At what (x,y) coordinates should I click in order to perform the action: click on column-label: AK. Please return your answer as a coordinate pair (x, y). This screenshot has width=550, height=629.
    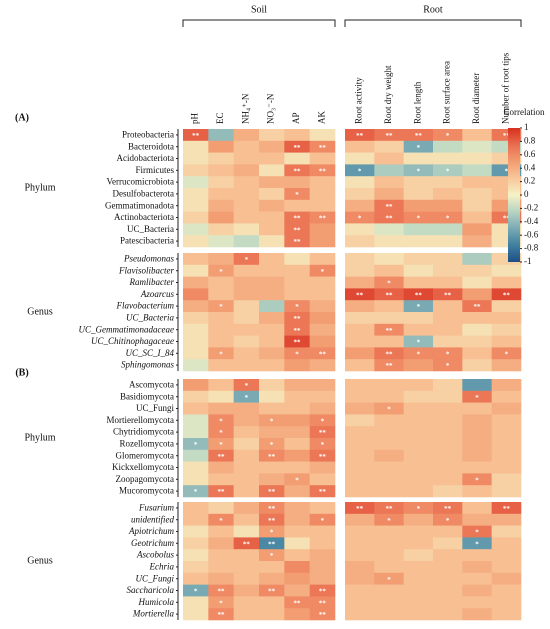
    Looking at the image, I should click on (321, 117).